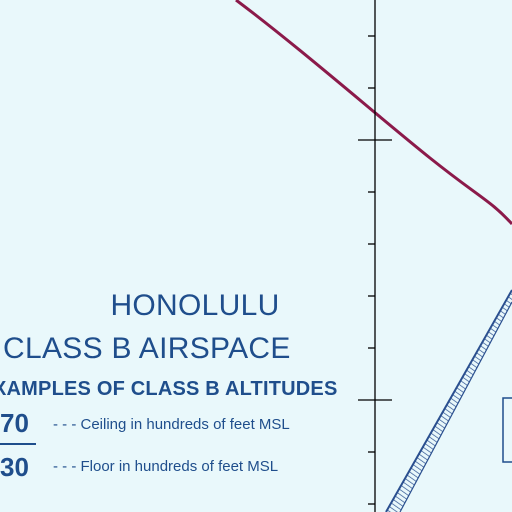 The width and height of the screenshot is (512, 512). What do you see at coordinates (147, 348) in the screenshot?
I see `chart-title-line2: CLASS B AIRSPACE` at bounding box center [147, 348].